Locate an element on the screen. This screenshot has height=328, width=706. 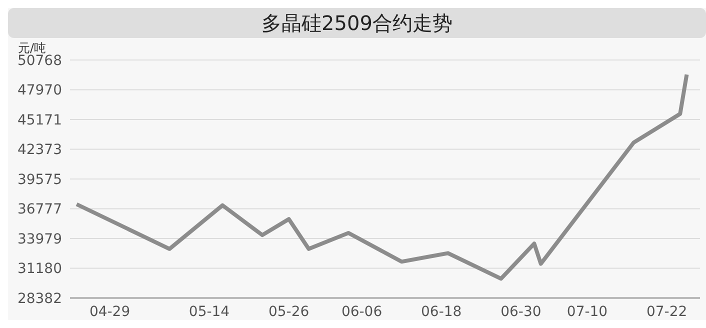
x-tick-label: 07-22 is located at coordinates (667, 312).